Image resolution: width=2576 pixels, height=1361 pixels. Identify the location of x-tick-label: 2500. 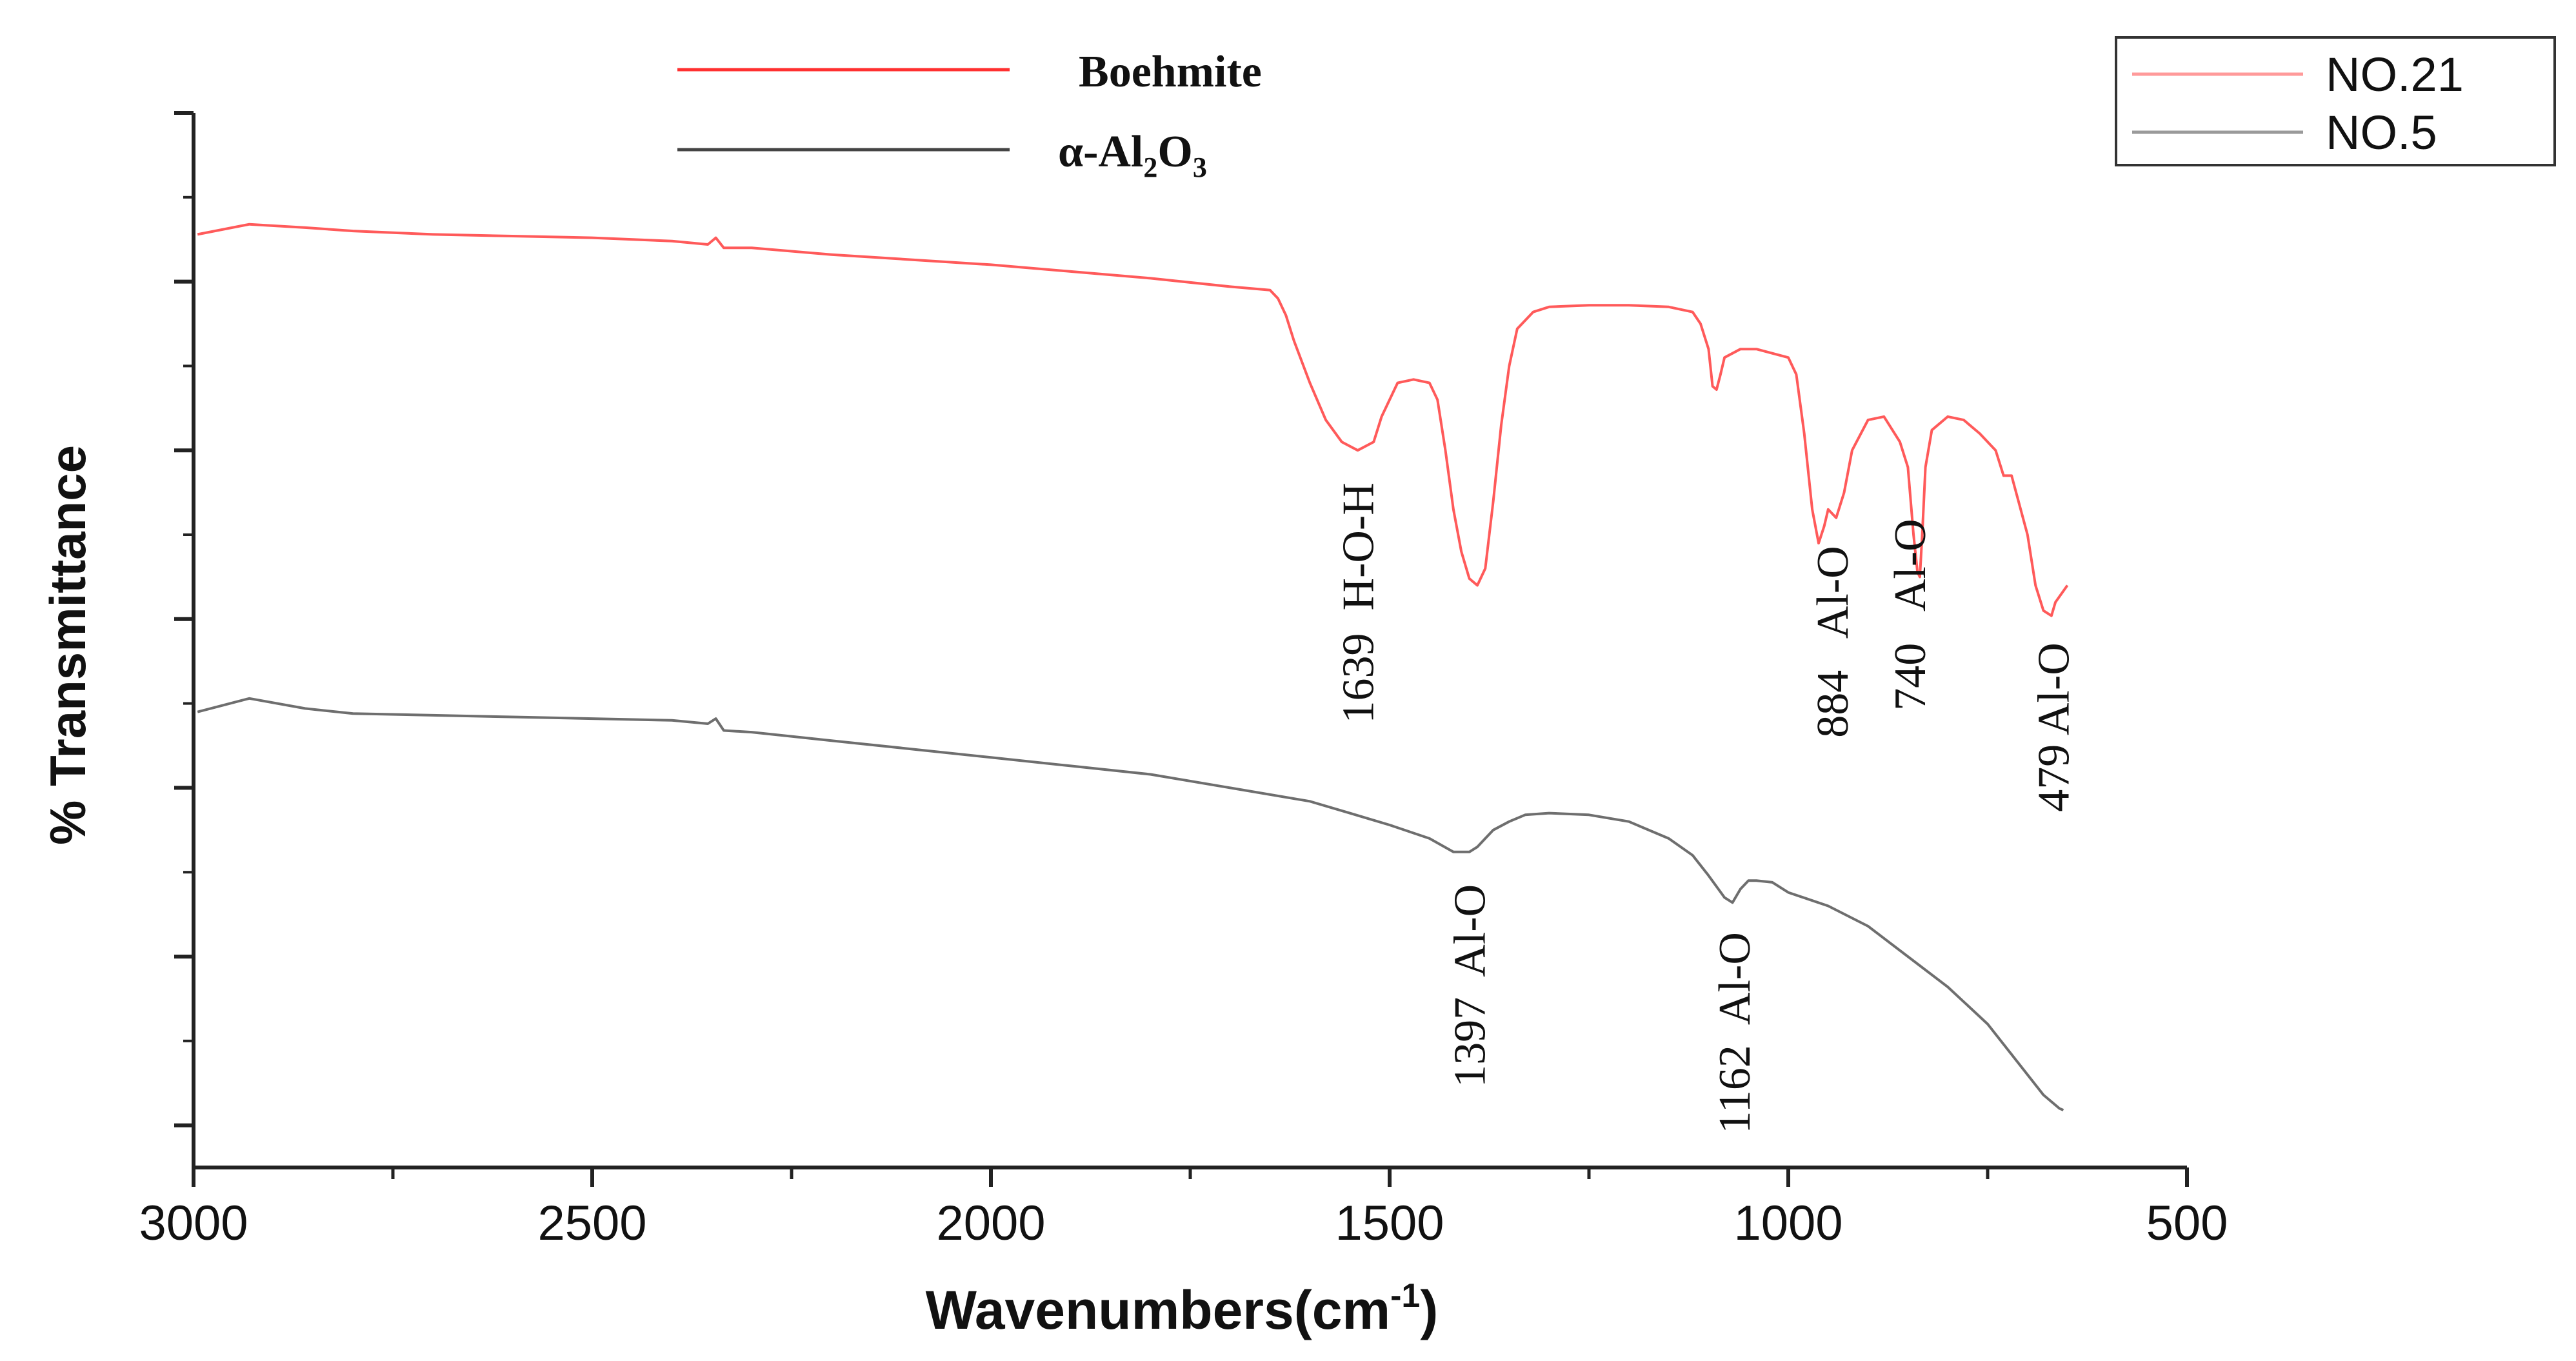
(591, 1224).